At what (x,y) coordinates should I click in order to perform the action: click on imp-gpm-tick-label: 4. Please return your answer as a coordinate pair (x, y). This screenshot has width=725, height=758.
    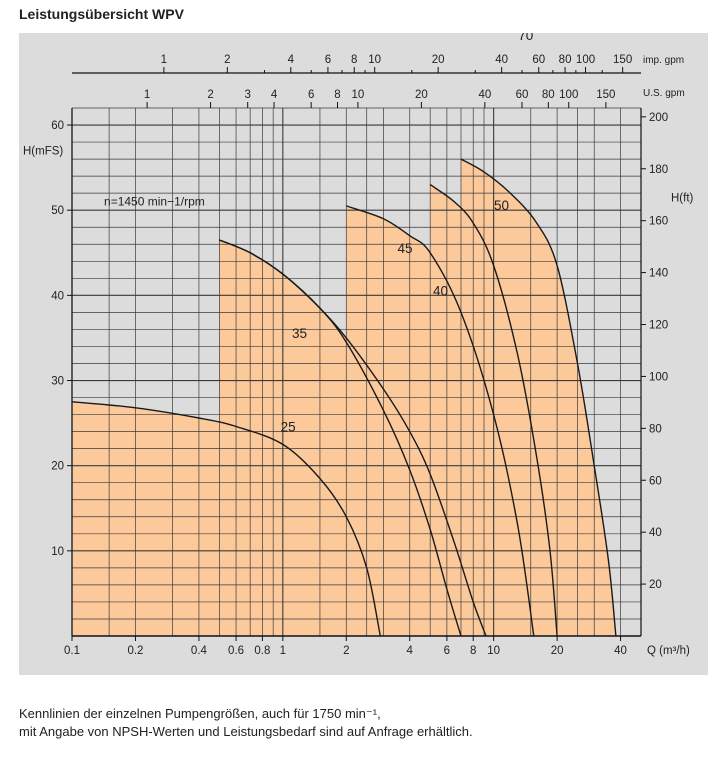
    Looking at the image, I should click on (291, 60).